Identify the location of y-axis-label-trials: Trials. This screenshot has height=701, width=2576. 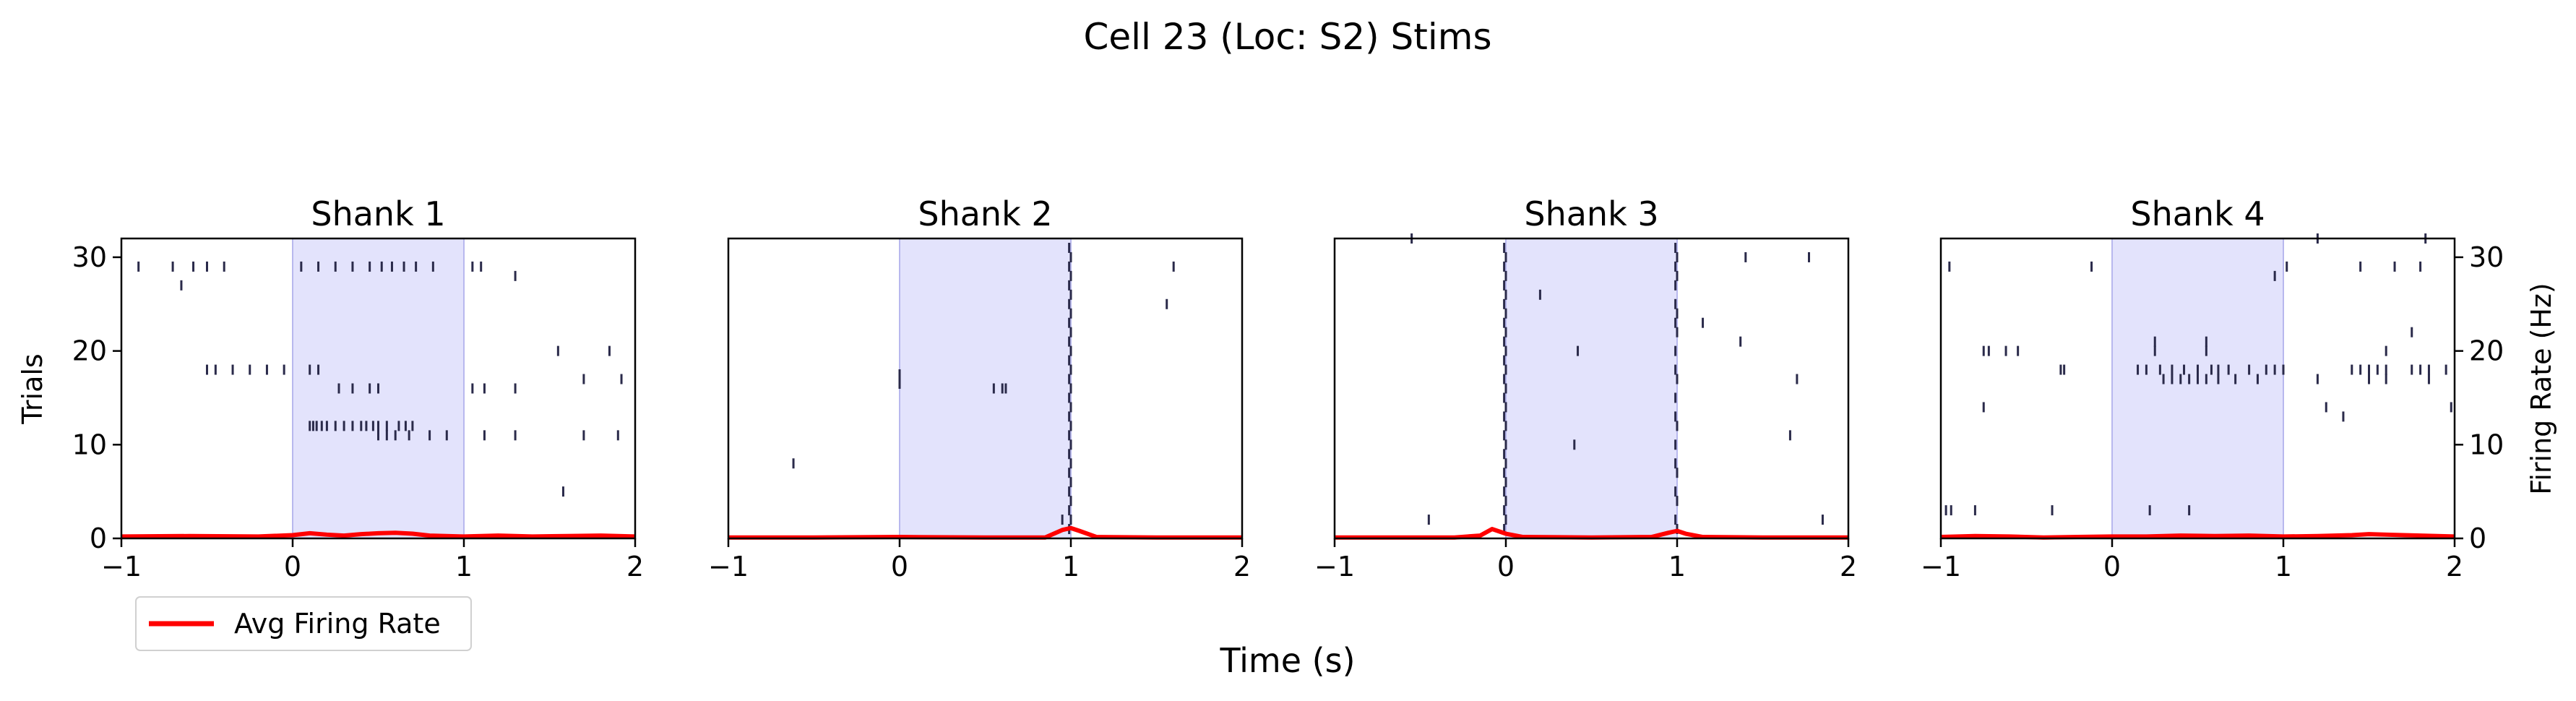
(32, 389).